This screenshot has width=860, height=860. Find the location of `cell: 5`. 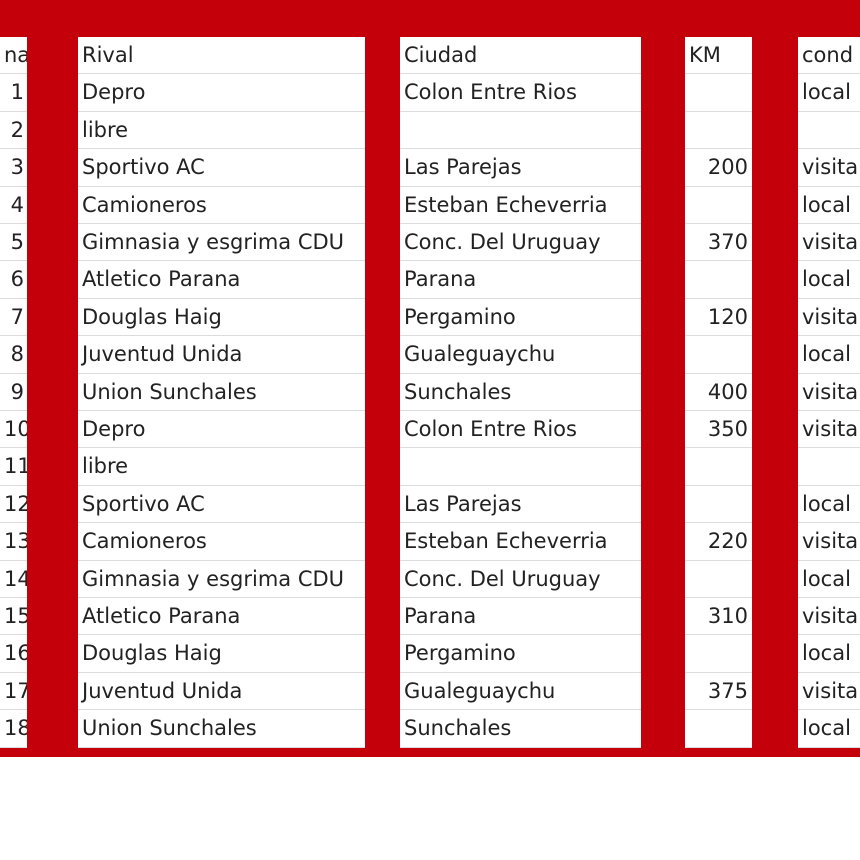

cell: 5 is located at coordinates (13, 243).